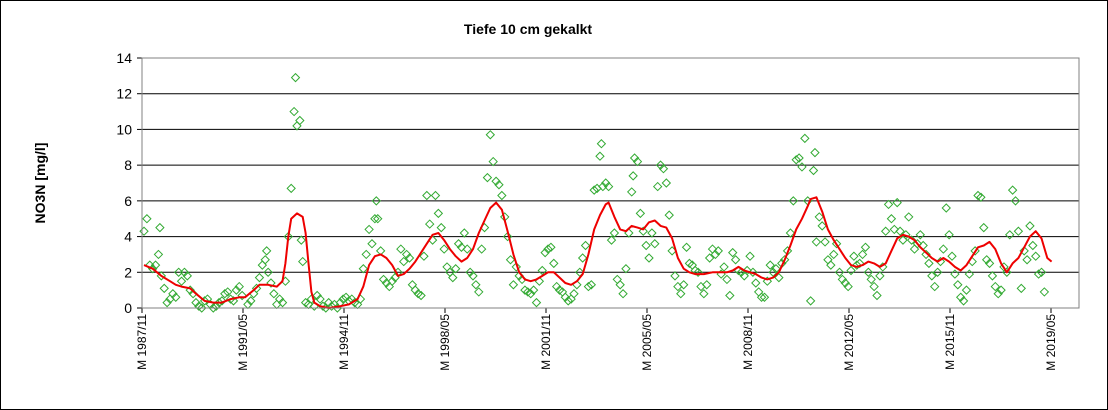 The width and height of the screenshot is (1108, 410). Describe the element at coordinates (128, 308) in the screenshot. I see `y-tick-label: 0` at that location.